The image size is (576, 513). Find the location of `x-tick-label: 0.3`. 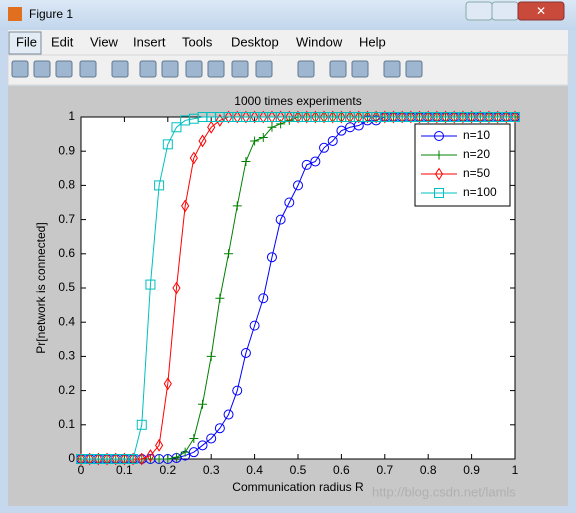

x-tick-label: 0.3 is located at coordinates (211, 470).